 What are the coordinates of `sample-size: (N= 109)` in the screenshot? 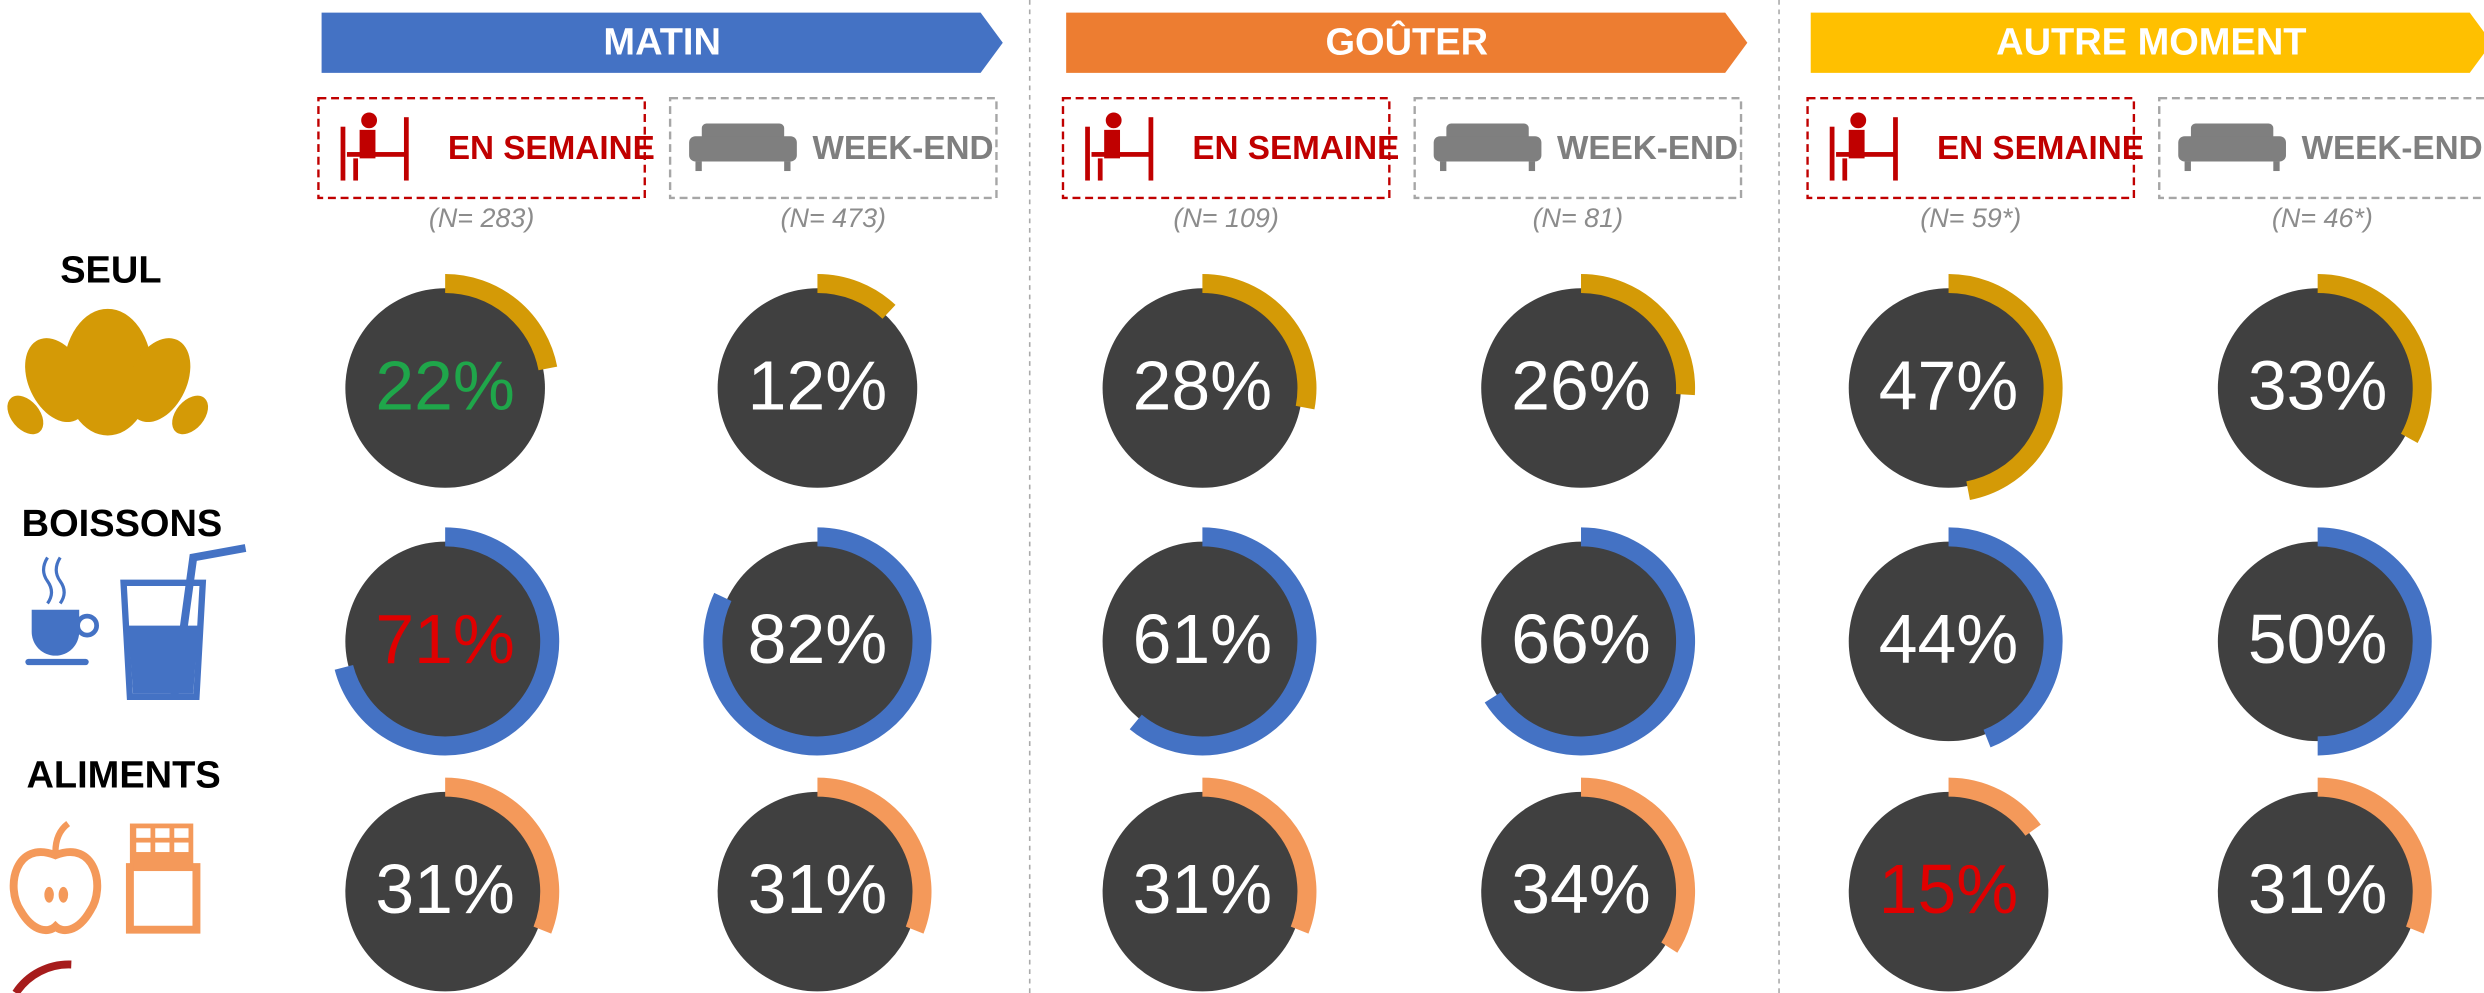 It's located at (1225, 218).